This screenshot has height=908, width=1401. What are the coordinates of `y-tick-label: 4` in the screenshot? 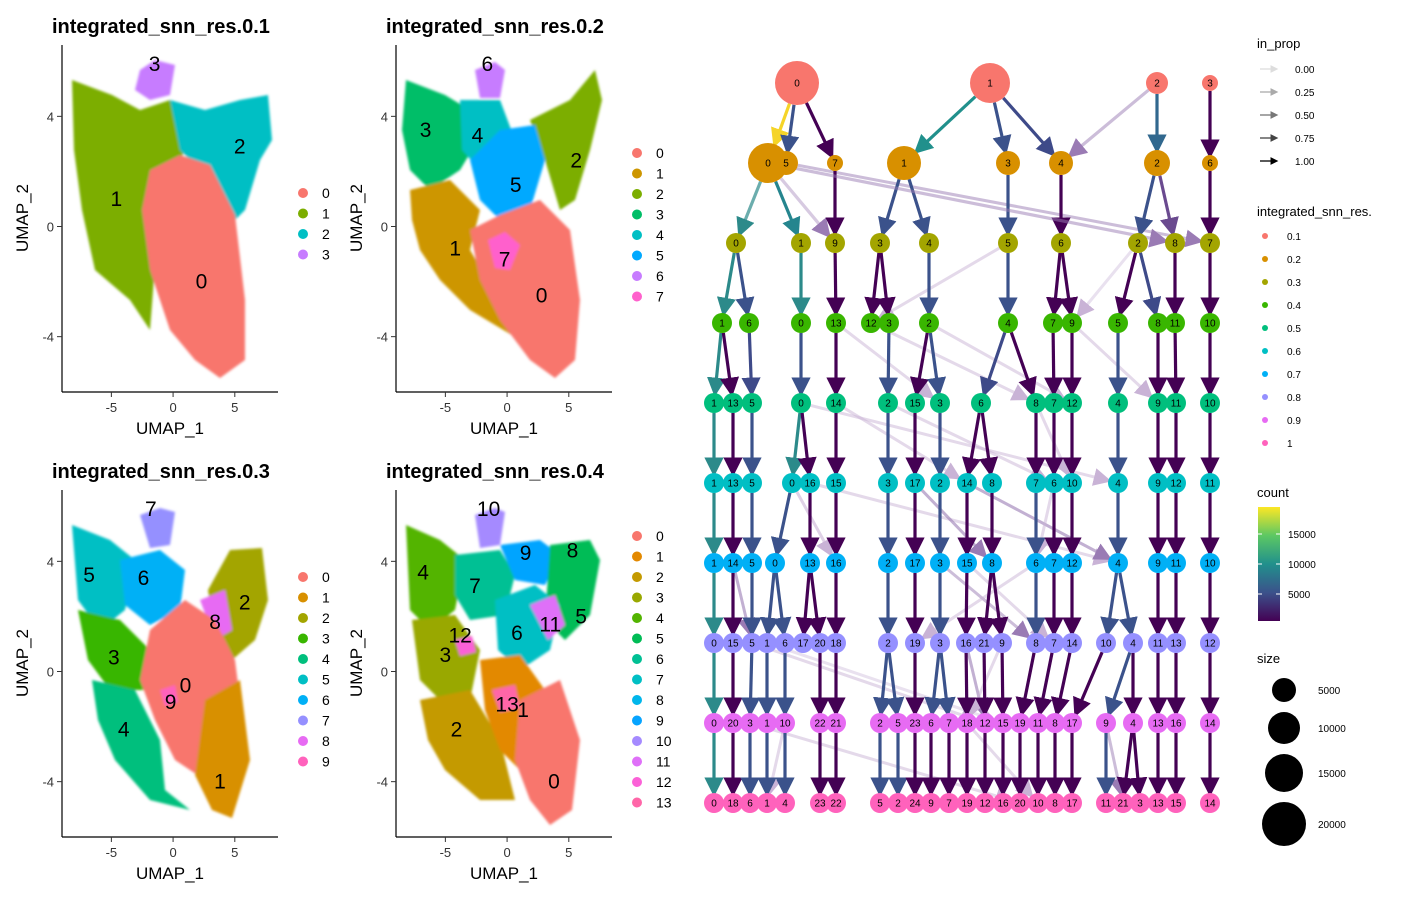 It's located at (50, 116).